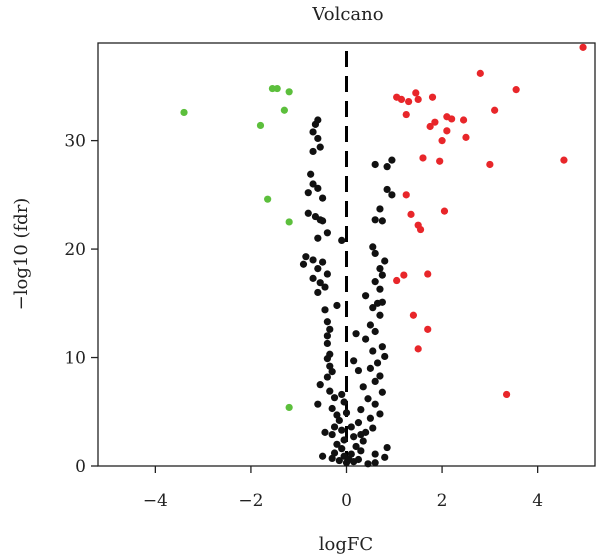 This screenshot has height=558, width=600. What do you see at coordinates (80, 467) in the screenshot?
I see `y-tick-label: 0` at bounding box center [80, 467].